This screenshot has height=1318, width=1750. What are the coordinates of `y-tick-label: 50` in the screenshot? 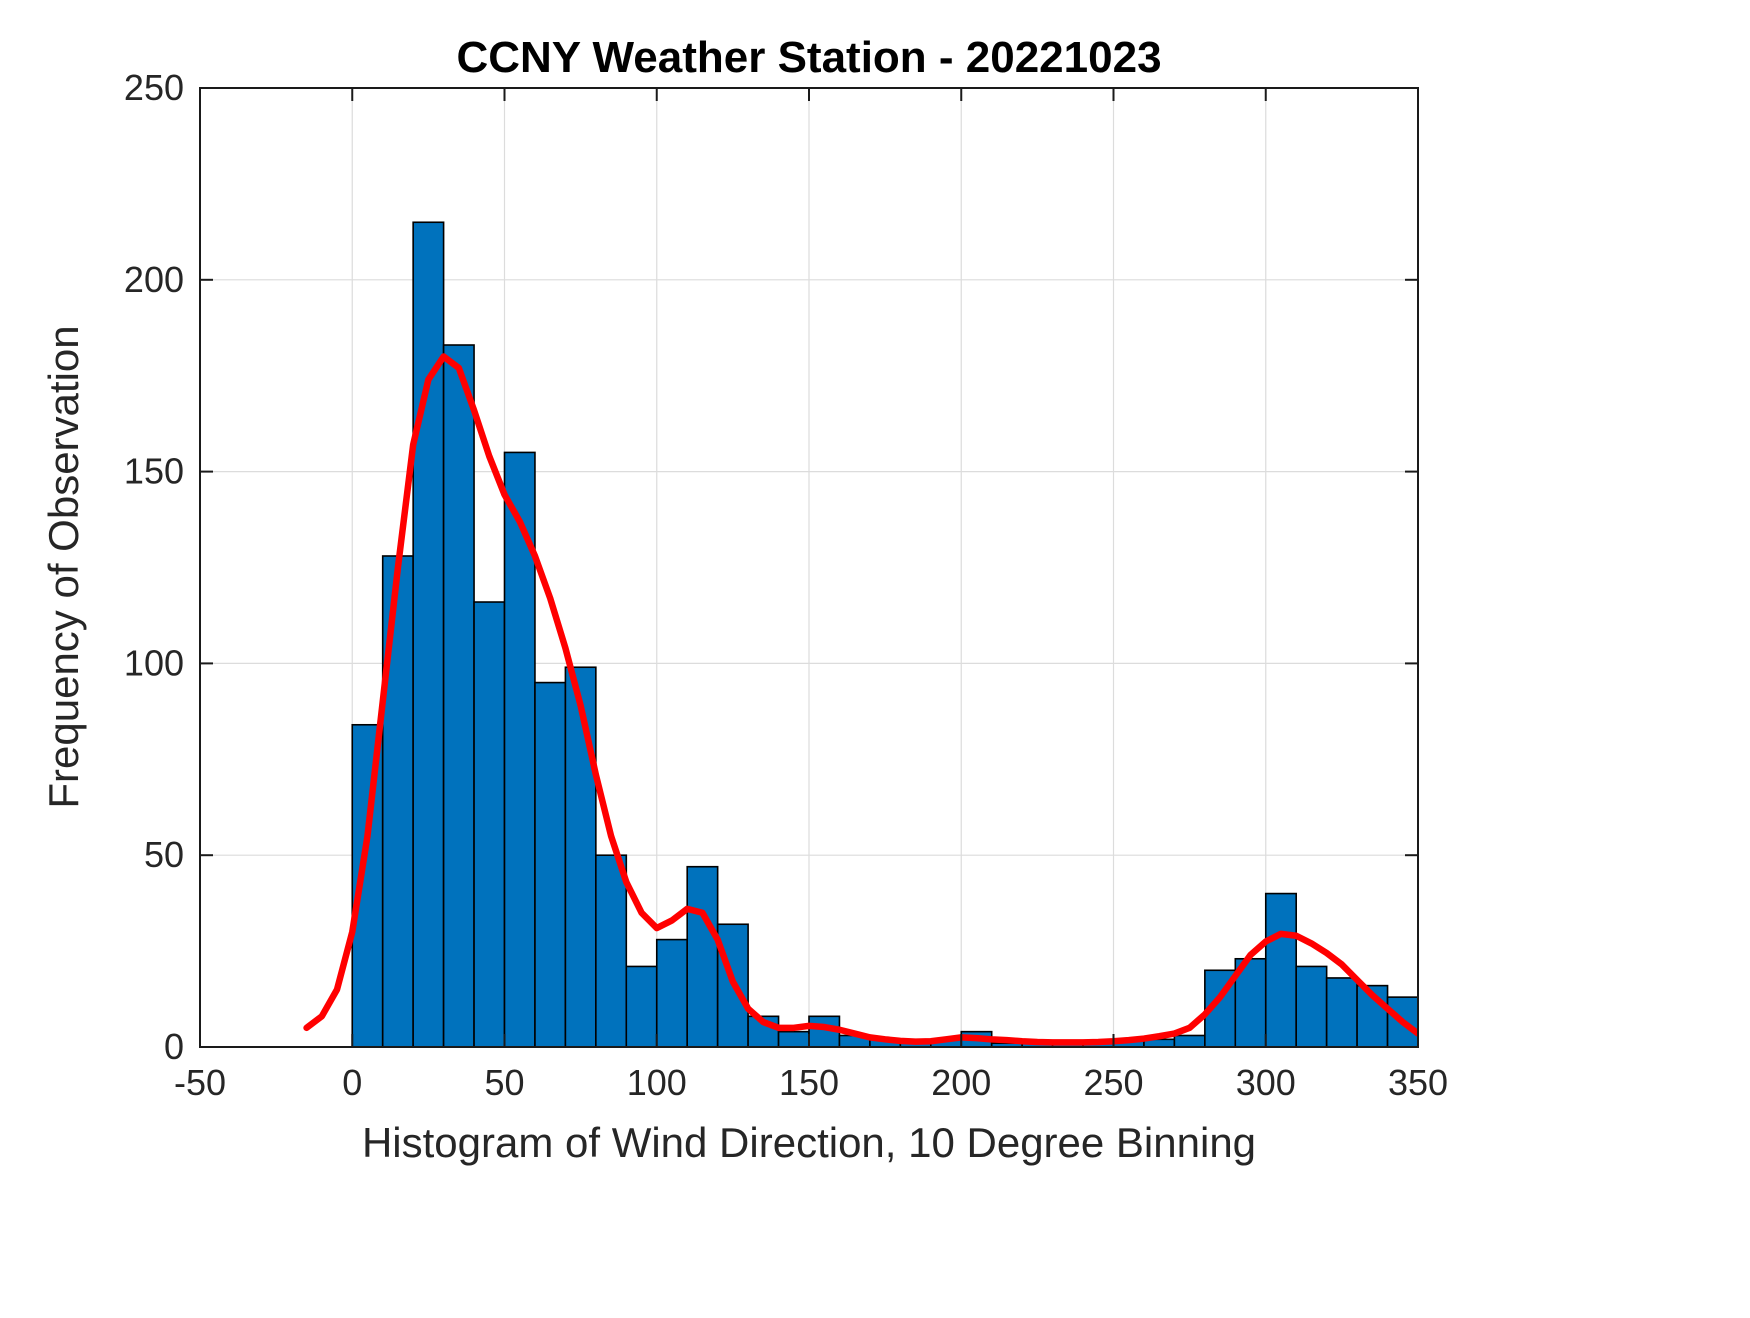 It's located at (164, 854).